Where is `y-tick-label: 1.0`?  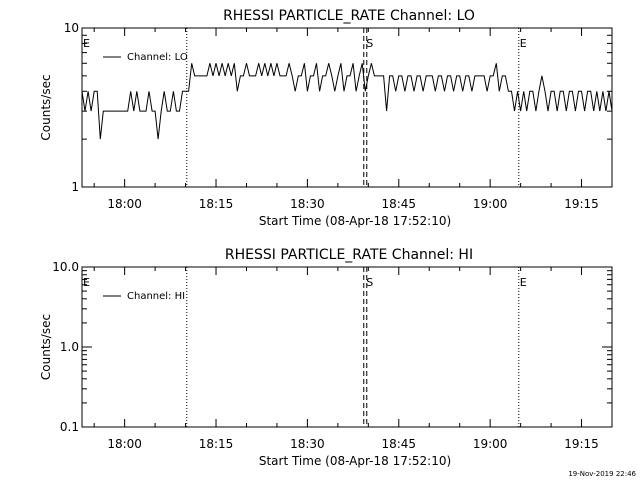
y-tick-label: 1.0 is located at coordinates (69, 347).